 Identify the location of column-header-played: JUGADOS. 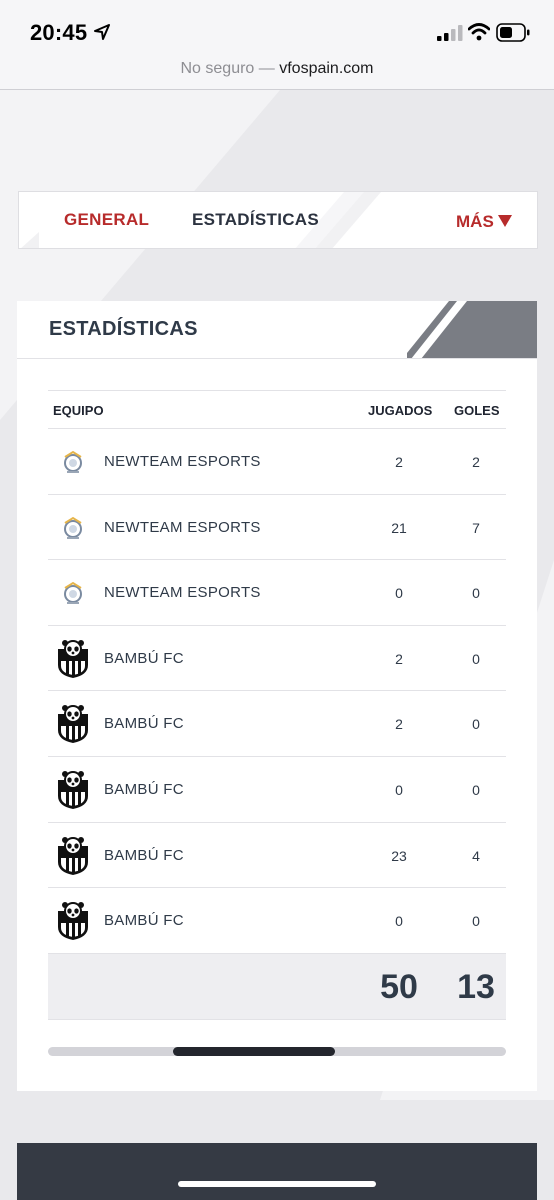
(400, 410).